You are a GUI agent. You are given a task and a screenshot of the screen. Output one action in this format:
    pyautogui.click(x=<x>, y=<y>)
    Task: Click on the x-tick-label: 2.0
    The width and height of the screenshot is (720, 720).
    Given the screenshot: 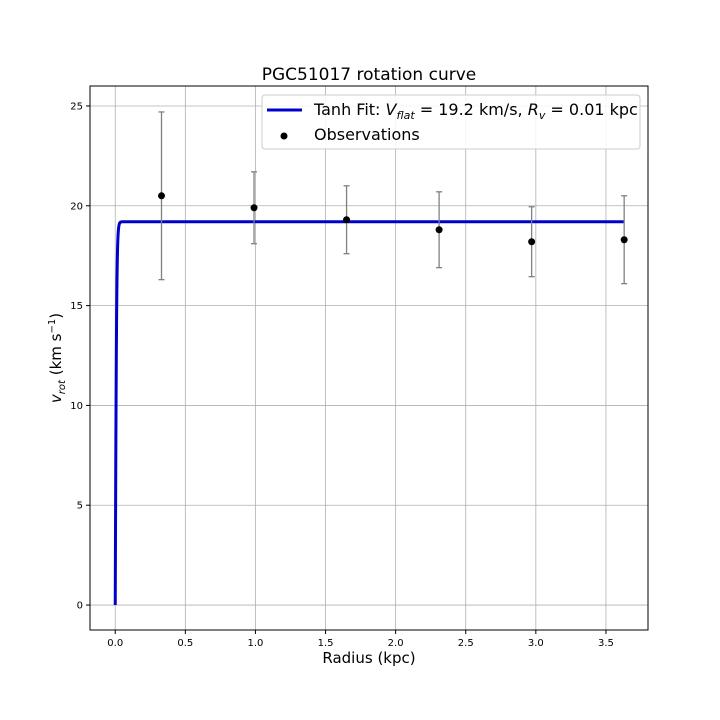 What is the action you would take?
    pyautogui.click(x=396, y=643)
    